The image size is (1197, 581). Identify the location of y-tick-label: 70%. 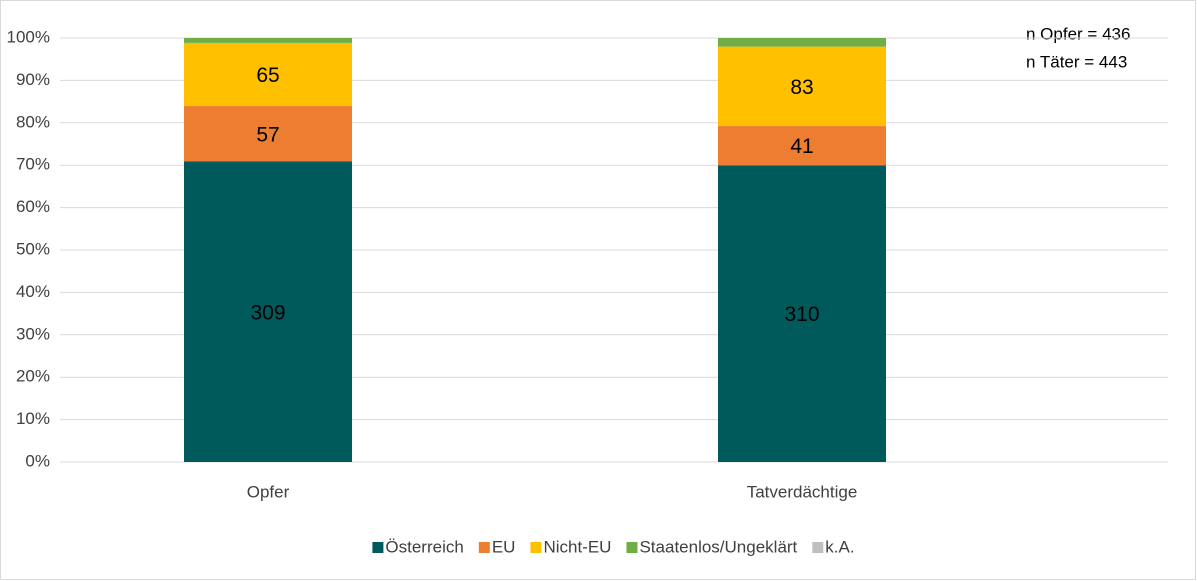
(33, 164).